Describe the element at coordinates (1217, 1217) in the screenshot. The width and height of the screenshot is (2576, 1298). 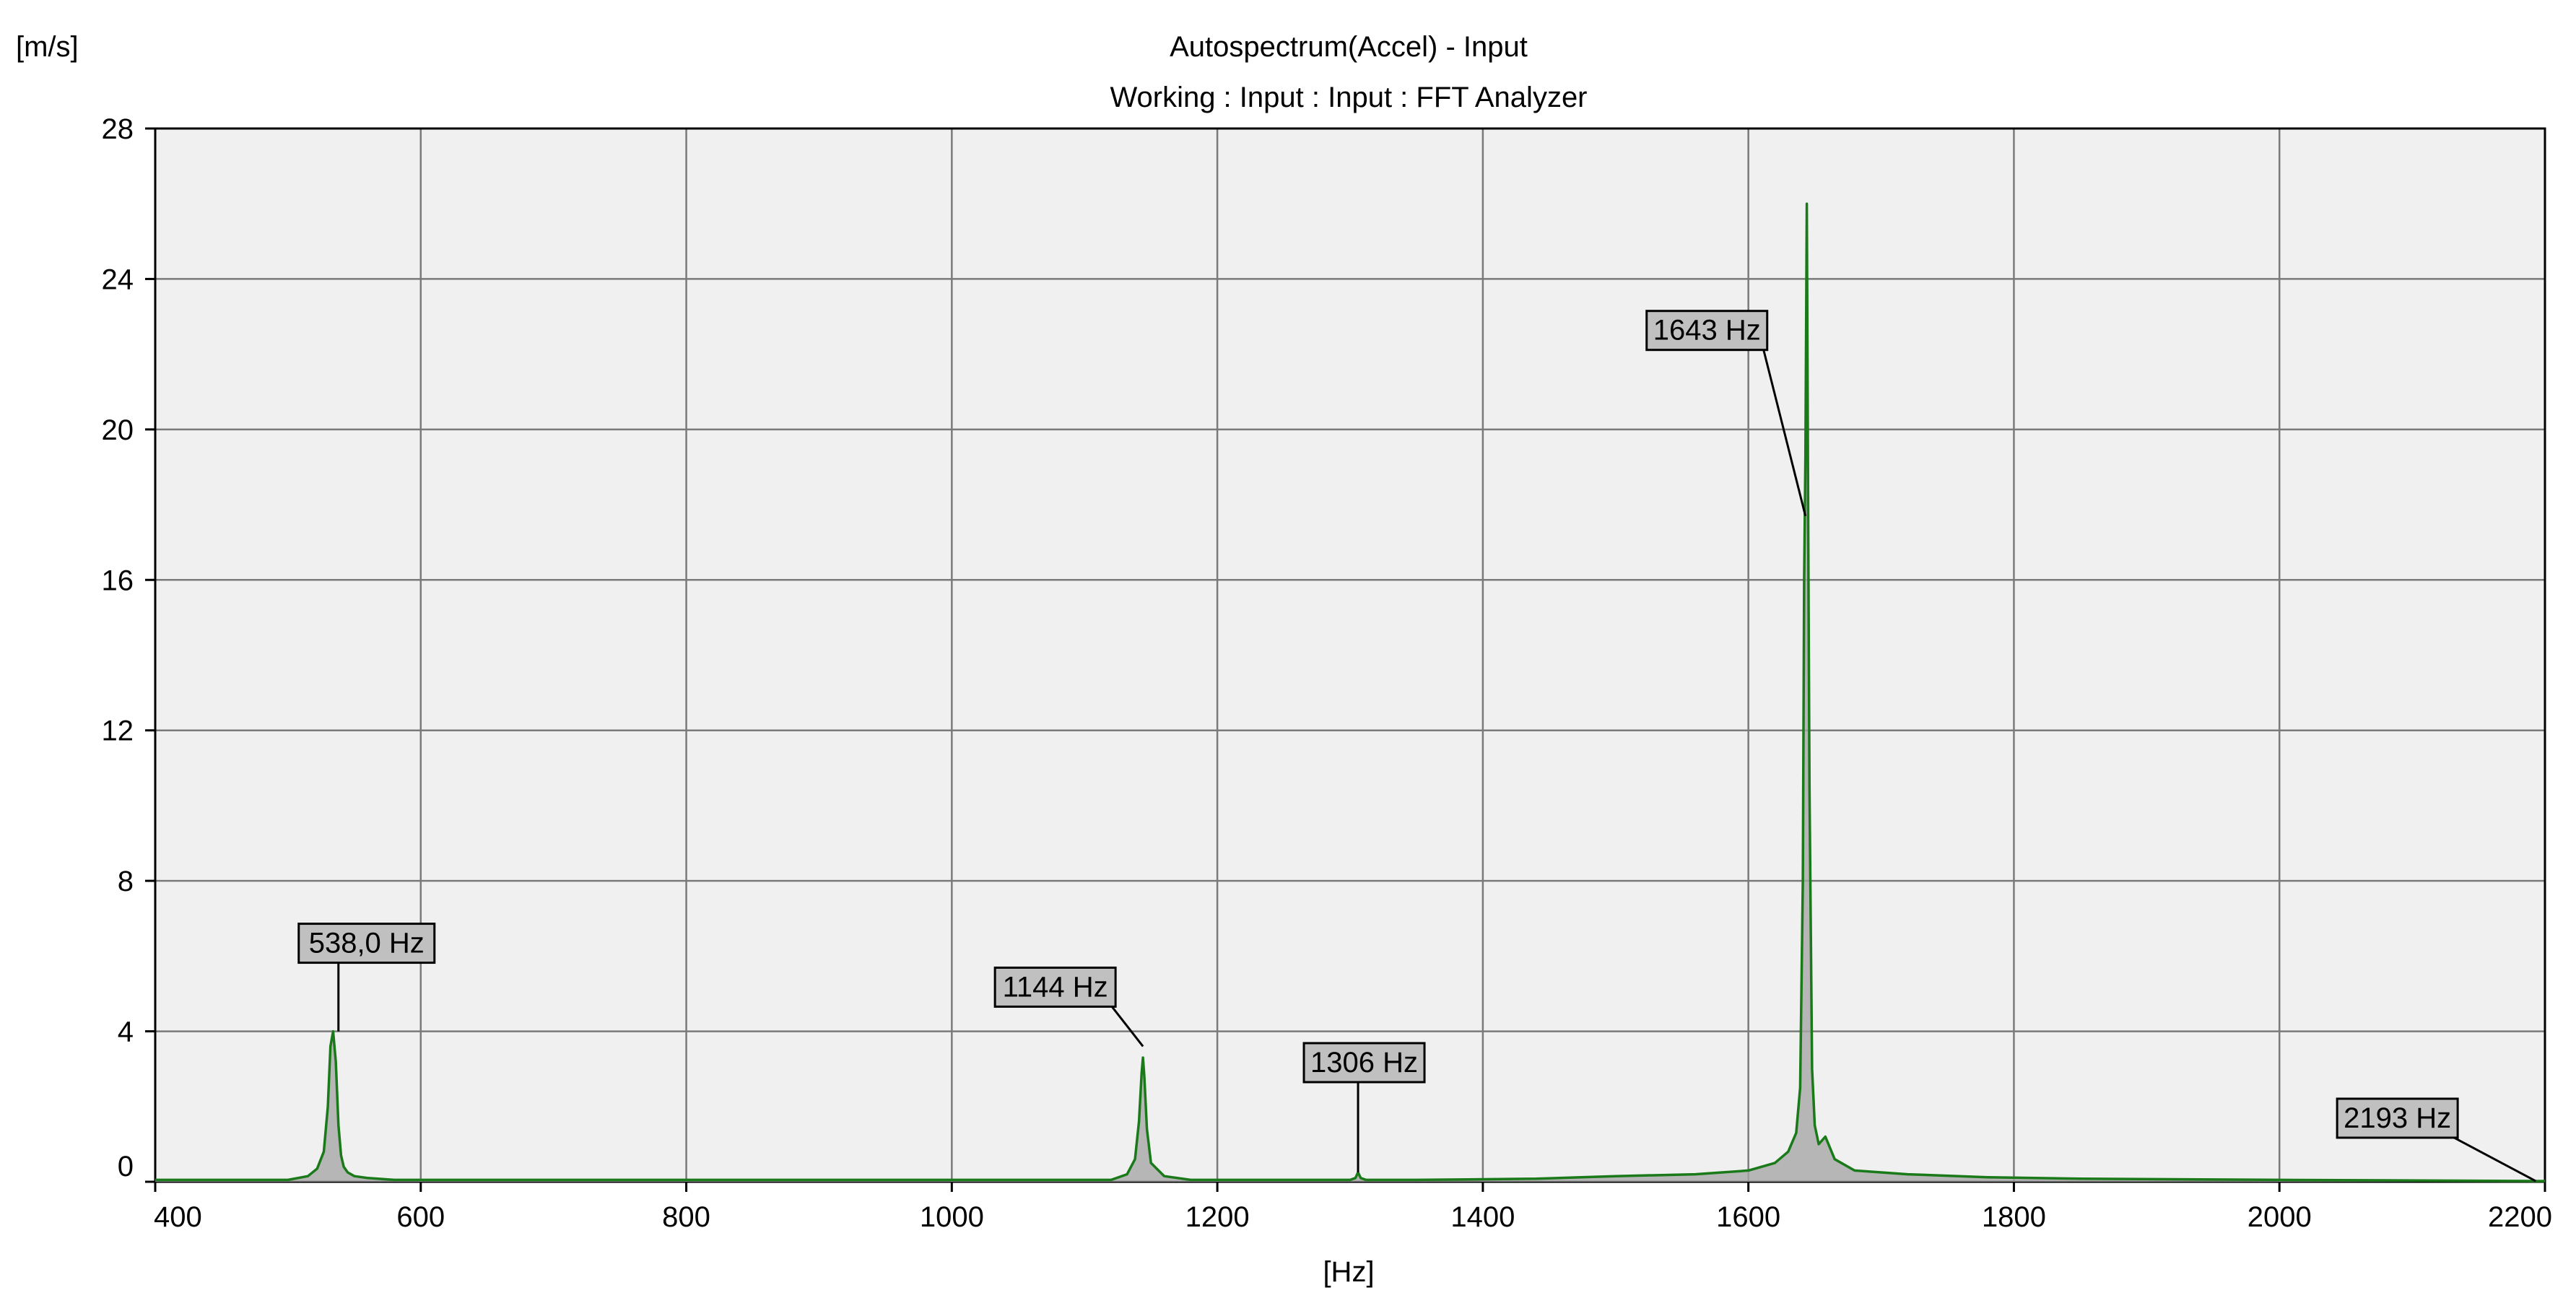
I see `x-tick-label: 1200` at that location.